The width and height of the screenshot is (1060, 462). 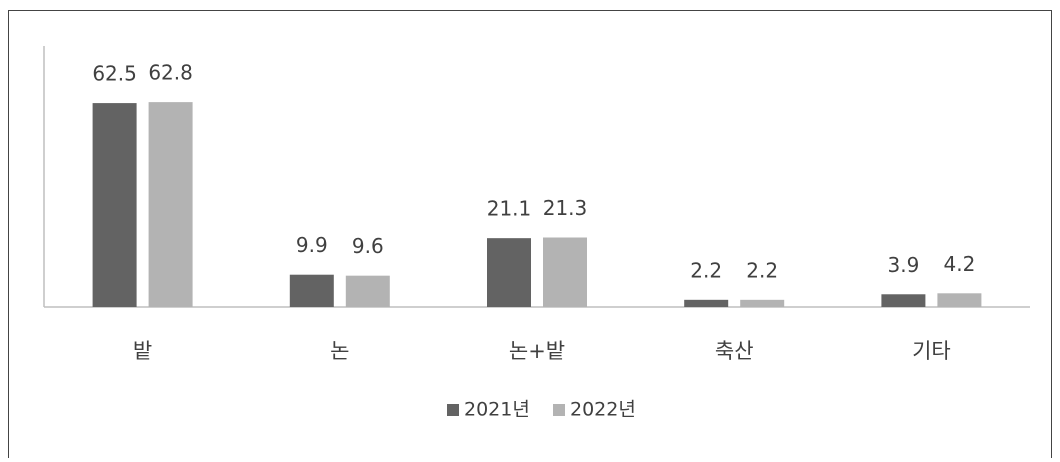 What do you see at coordinates (603, 410) in the screenshot?
I see `legend-label: 2022년` at bounding box center [603, 410].